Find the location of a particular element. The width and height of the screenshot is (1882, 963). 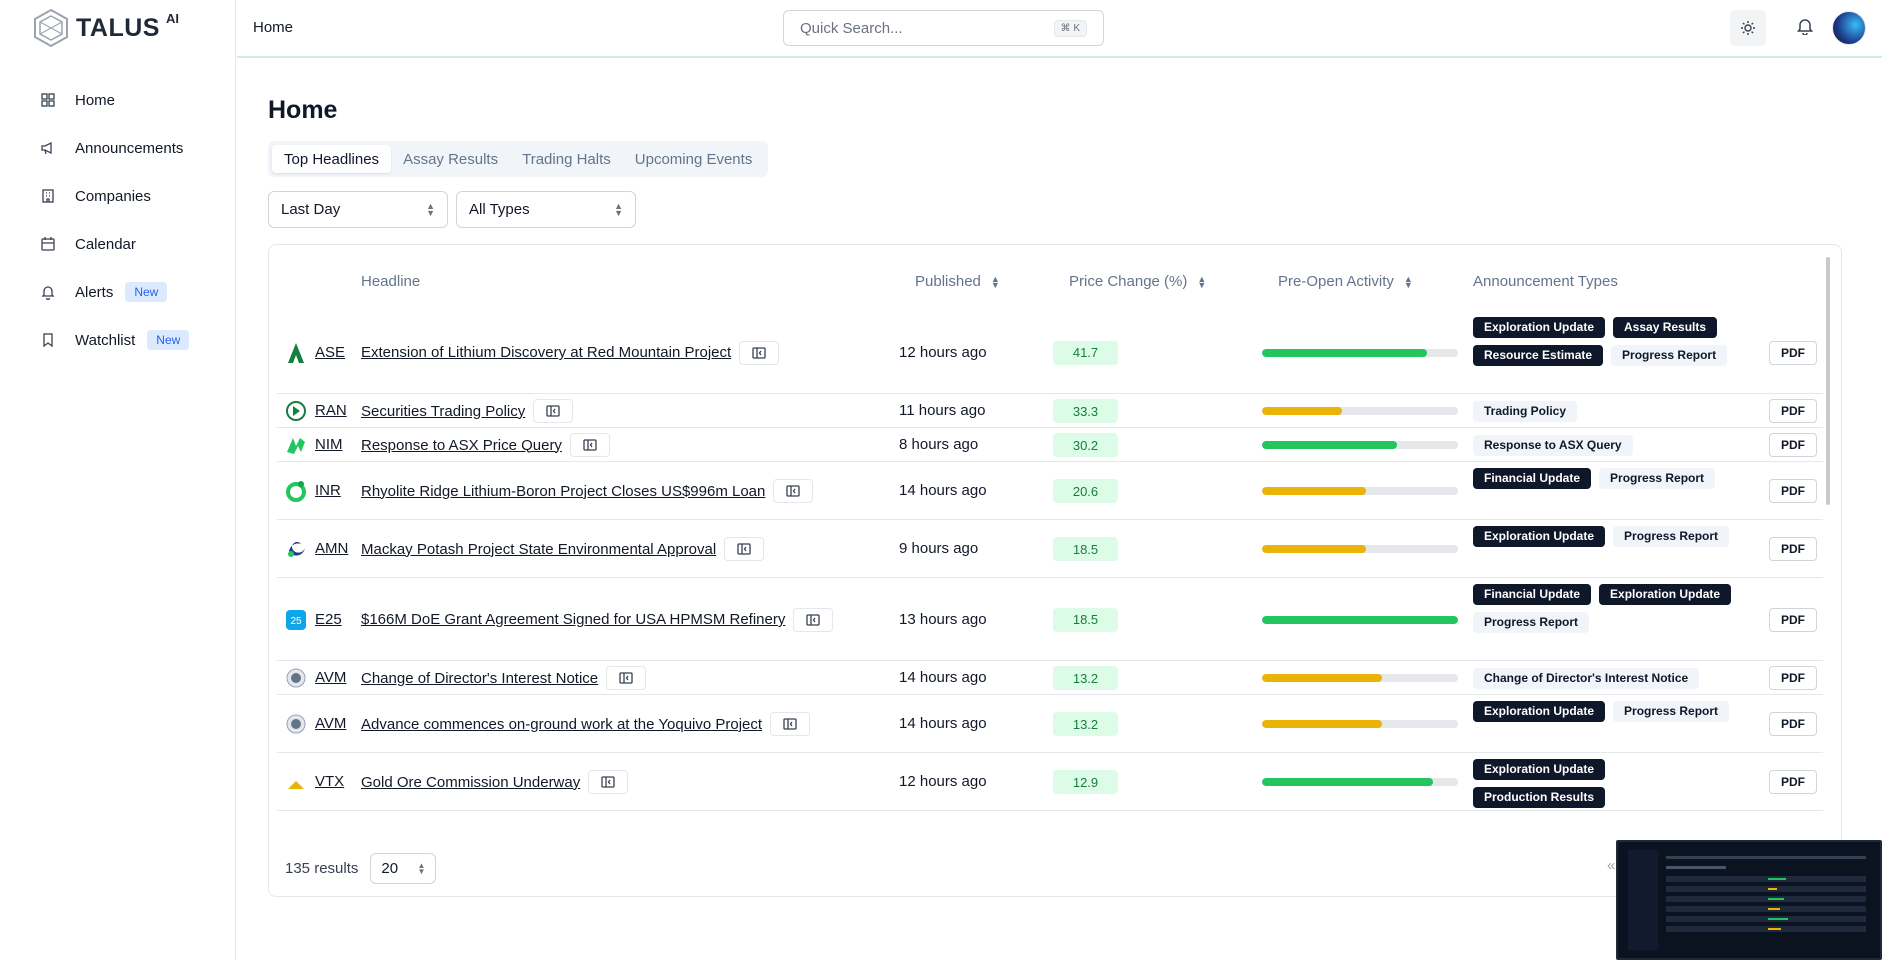

ticker-link: VTX is located at coordinates (330, 781).